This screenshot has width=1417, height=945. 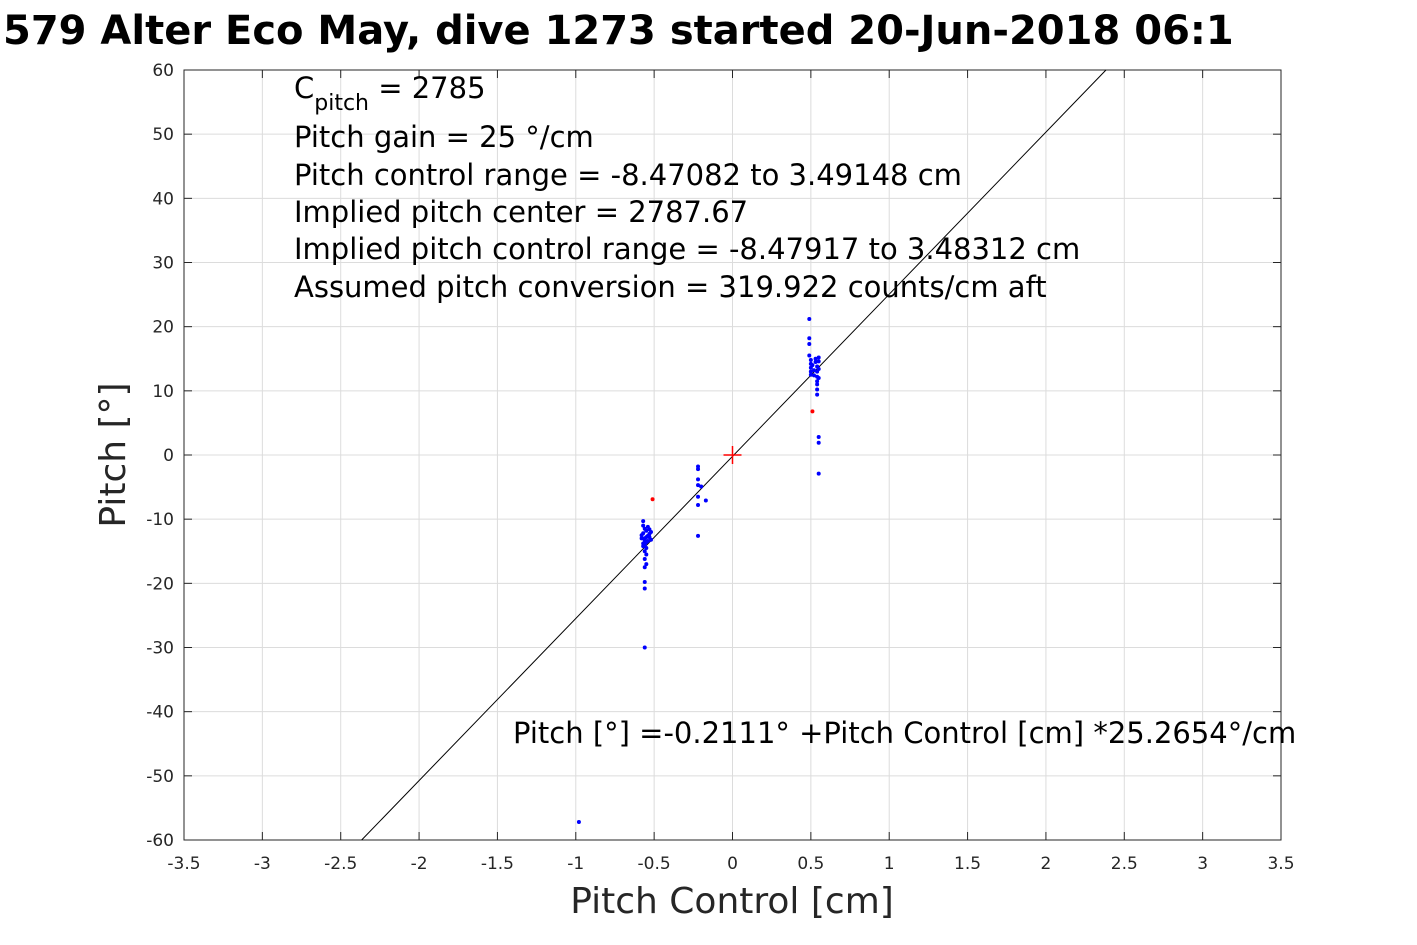 I want to click on y-tick-label: 50, so click(x=163, y=135).